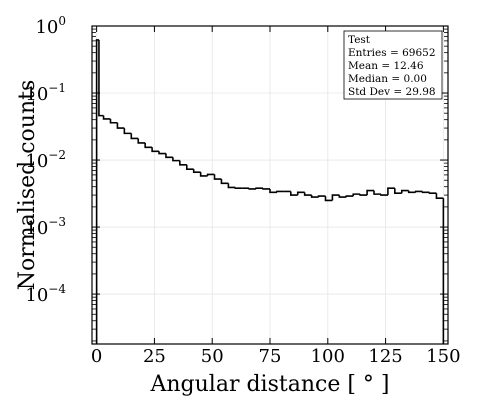 The height and width of the screenshot is (419, 478). I want to click on y-tick-exponent: −2, so click(57, 155).